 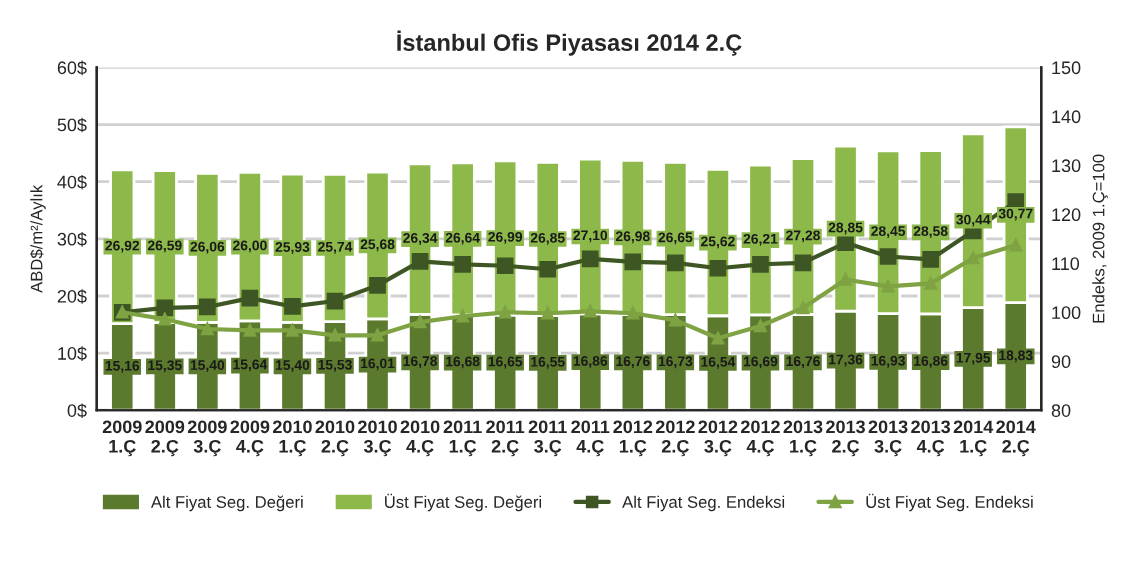 What do you see at coordinates (250, 438) in the screenshot?
I see `x-tick-label: 2009 4.Ç` at bounding box center [250, 438].